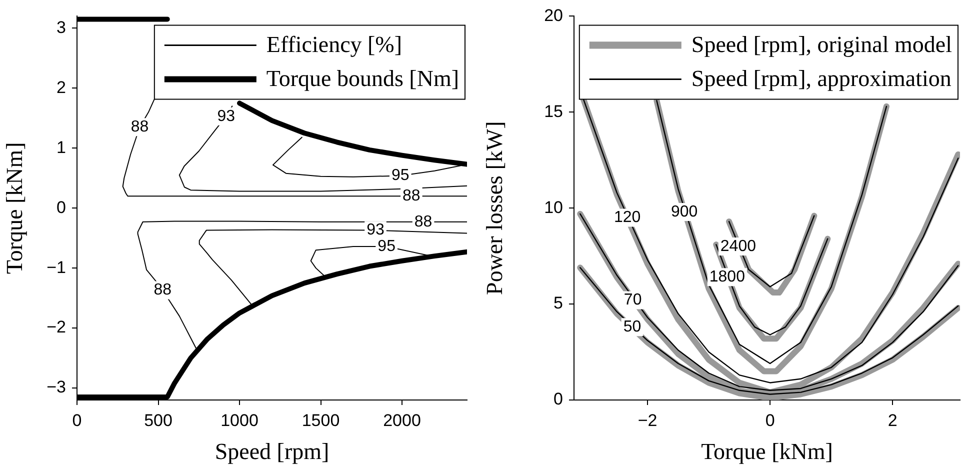  I want to click on y-tick-label: 1, so click(61, 147).